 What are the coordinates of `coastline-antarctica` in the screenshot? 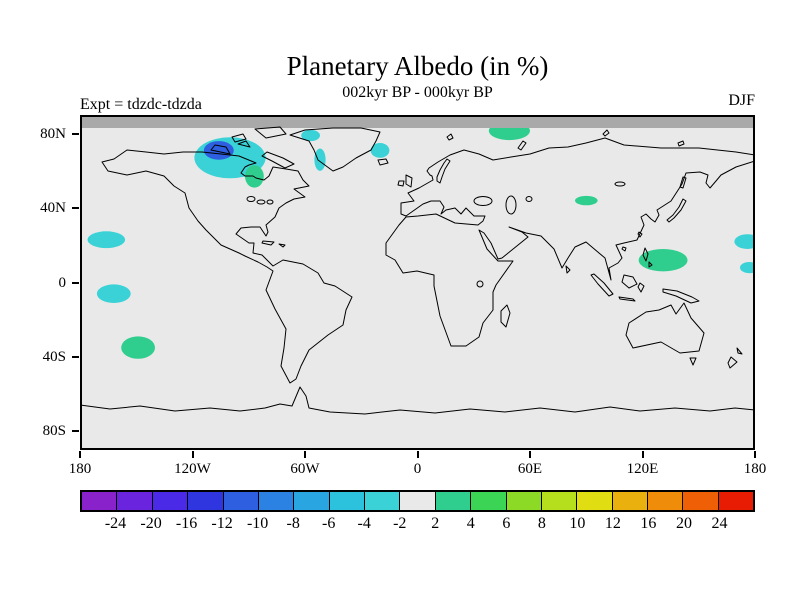 It's located at (417, 400).